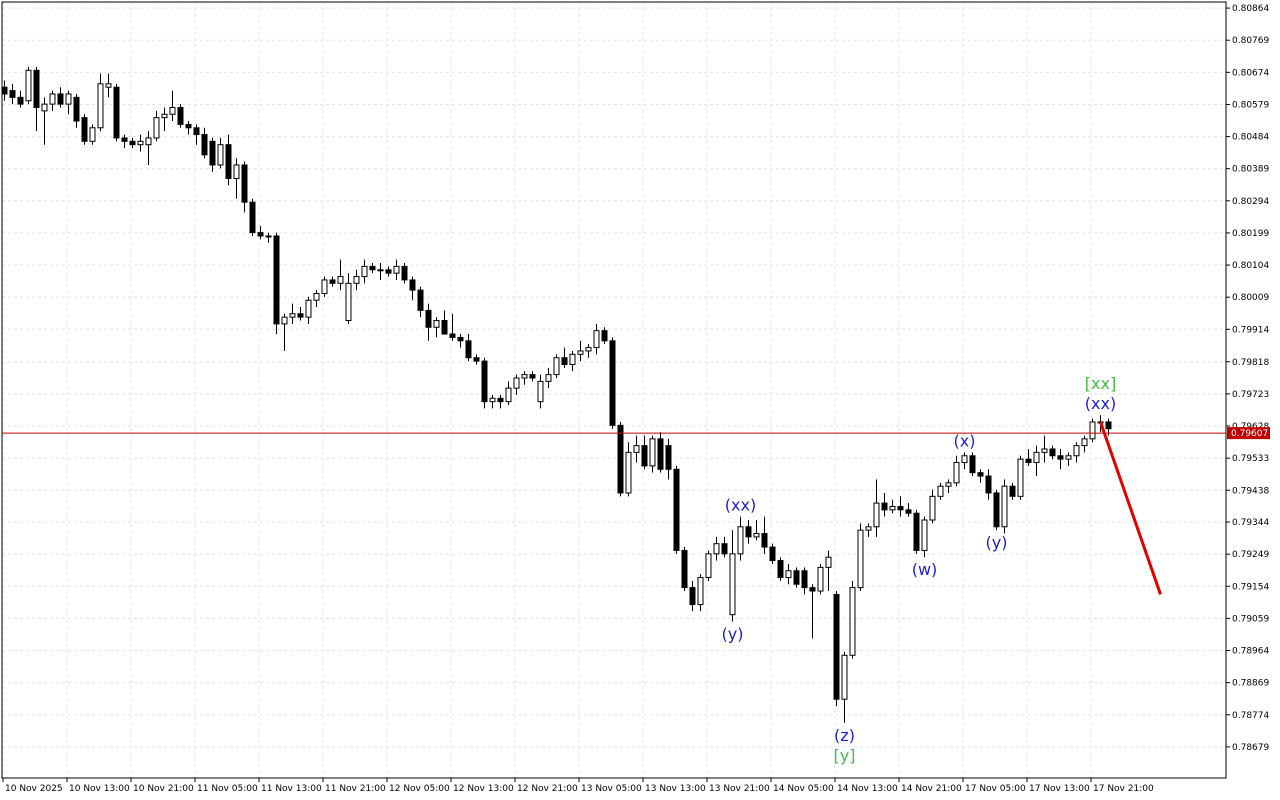 This screenshot has width=1280, height=800. I want to click on y-tick-label: 0.80009, so click(1250, 298).